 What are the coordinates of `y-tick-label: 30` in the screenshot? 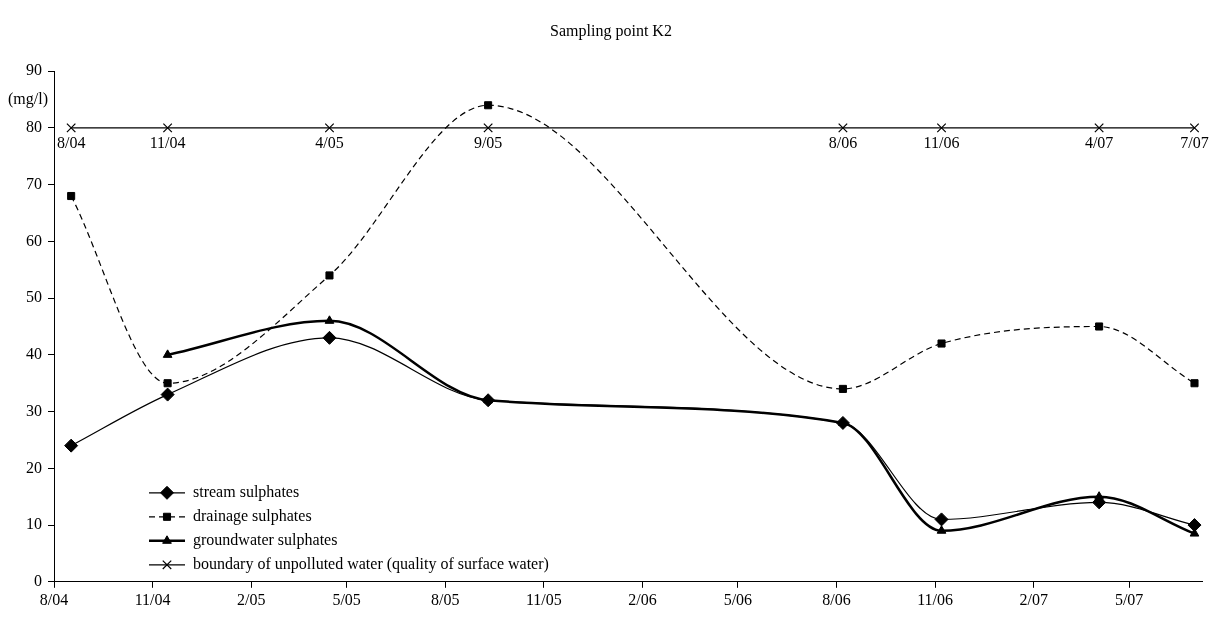 It's located at (34, 410).